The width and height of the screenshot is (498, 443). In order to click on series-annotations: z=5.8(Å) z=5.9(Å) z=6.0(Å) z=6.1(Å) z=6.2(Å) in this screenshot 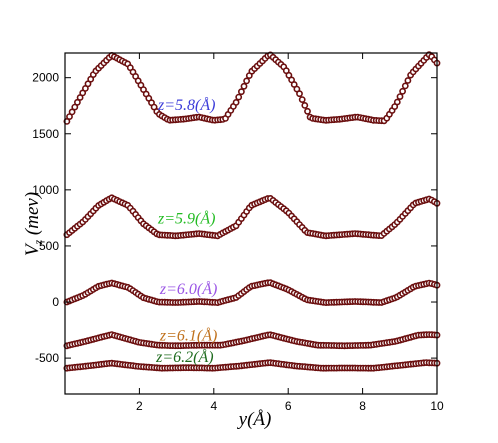, I will do `click(186, 231)`.